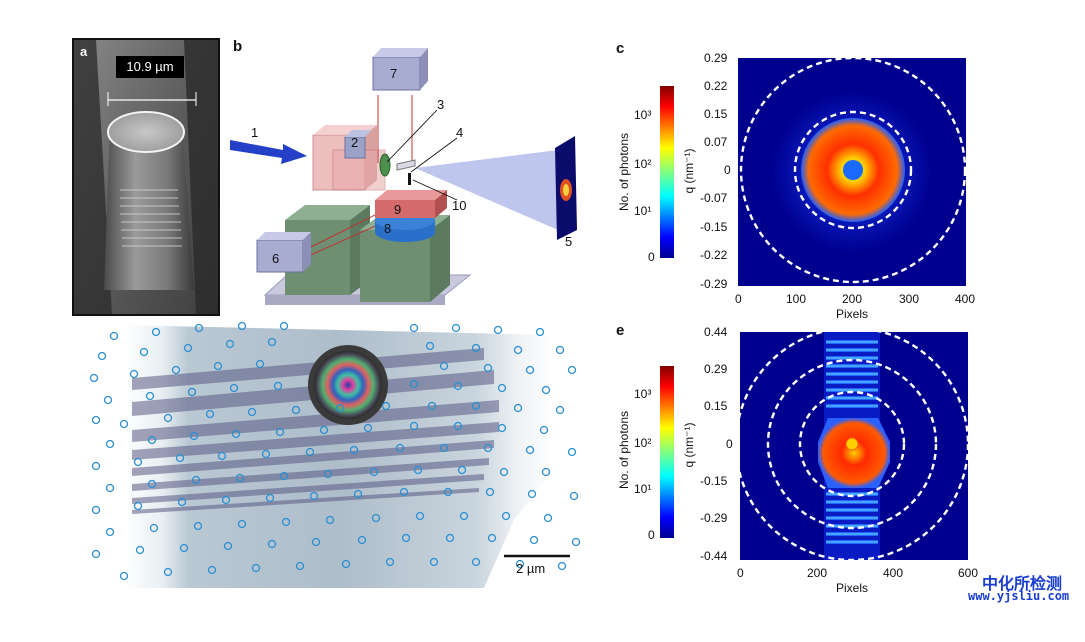 This screenshot has width=1085, height=642. I want to click on callout-2: 2, so click(355, 142).